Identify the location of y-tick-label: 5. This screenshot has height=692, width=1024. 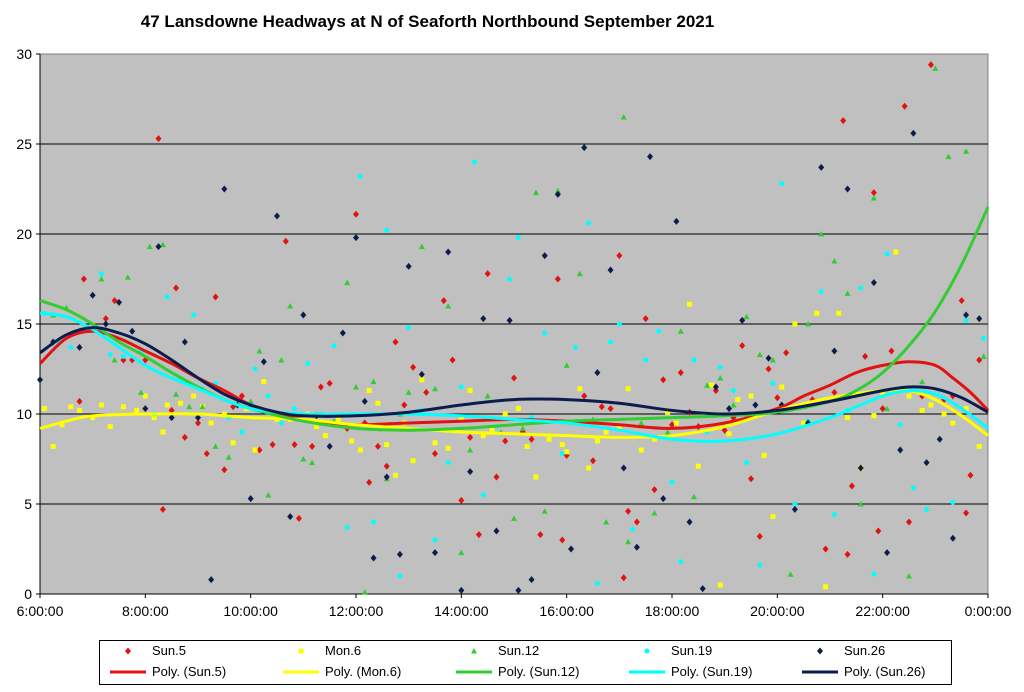
(28, 504).